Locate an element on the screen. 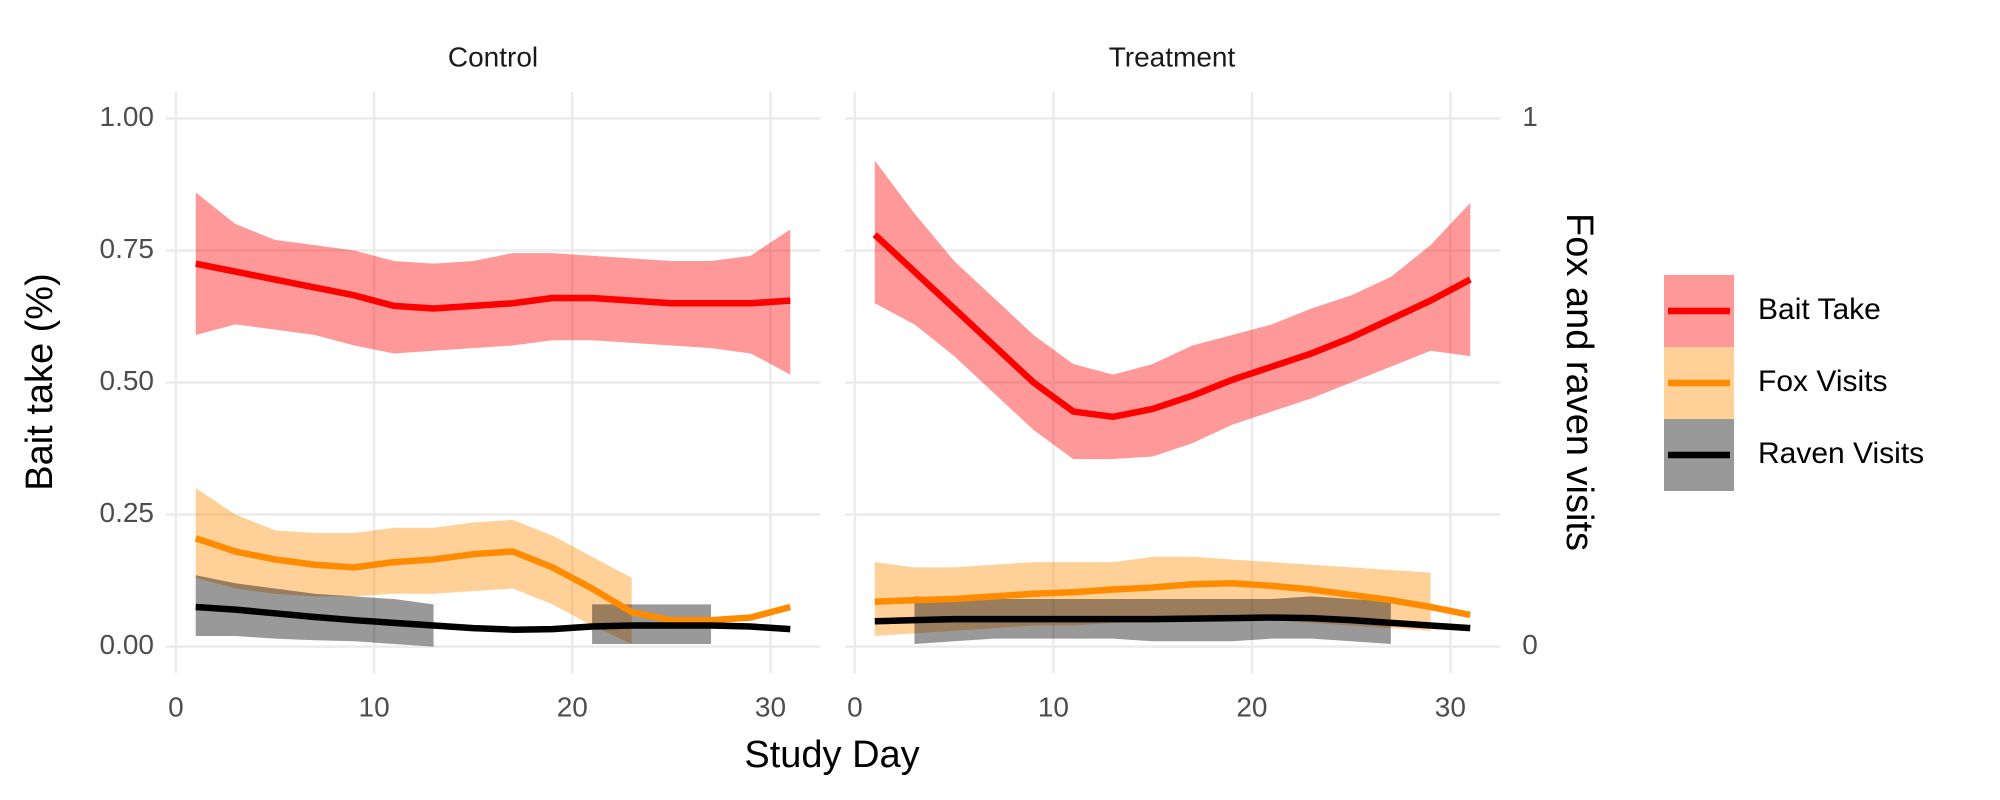 This screenshot has height=800, width=2000. y2-tick-label: 0 is located at coordinates (1530, 644).